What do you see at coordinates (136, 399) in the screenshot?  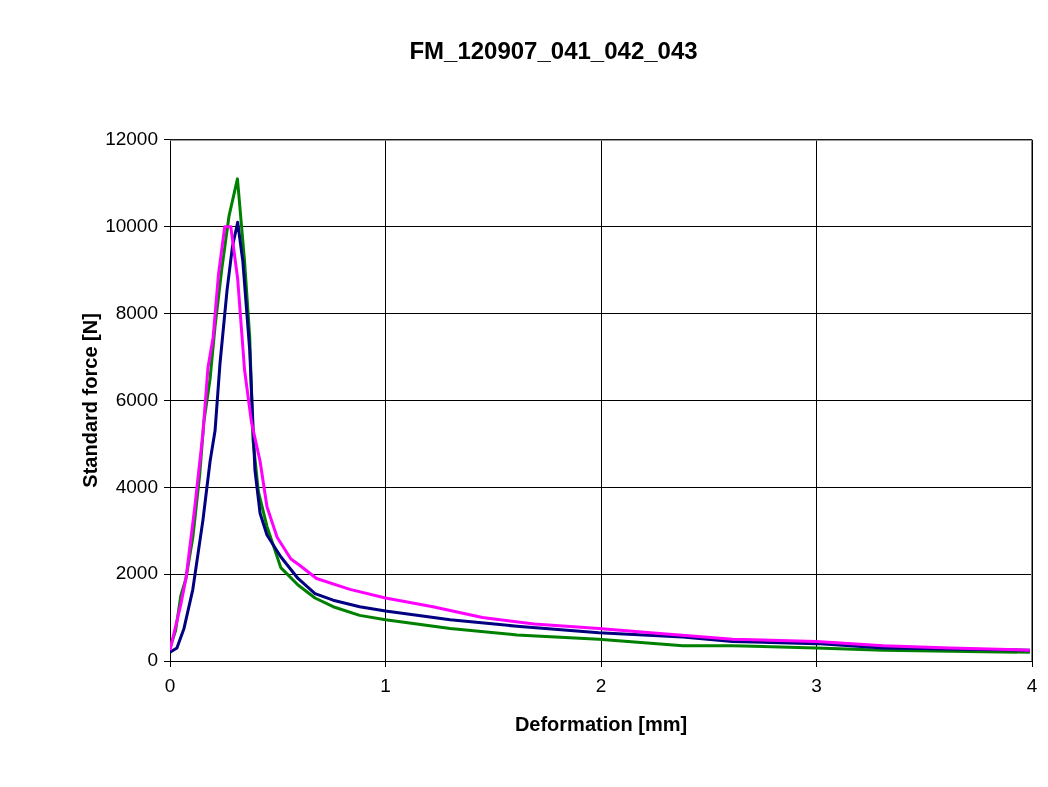 I see `y-tick-label: 6000` at bounding box center [136, 399].